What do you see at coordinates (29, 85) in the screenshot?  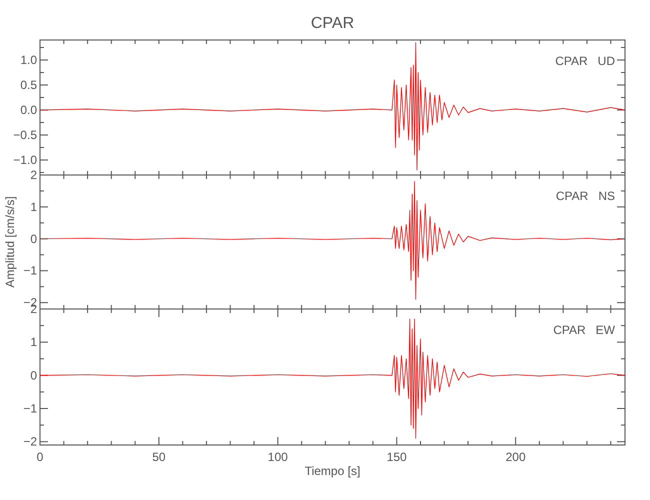 I see `y-tick-label: 0.5` at bounding box center [29, 85].